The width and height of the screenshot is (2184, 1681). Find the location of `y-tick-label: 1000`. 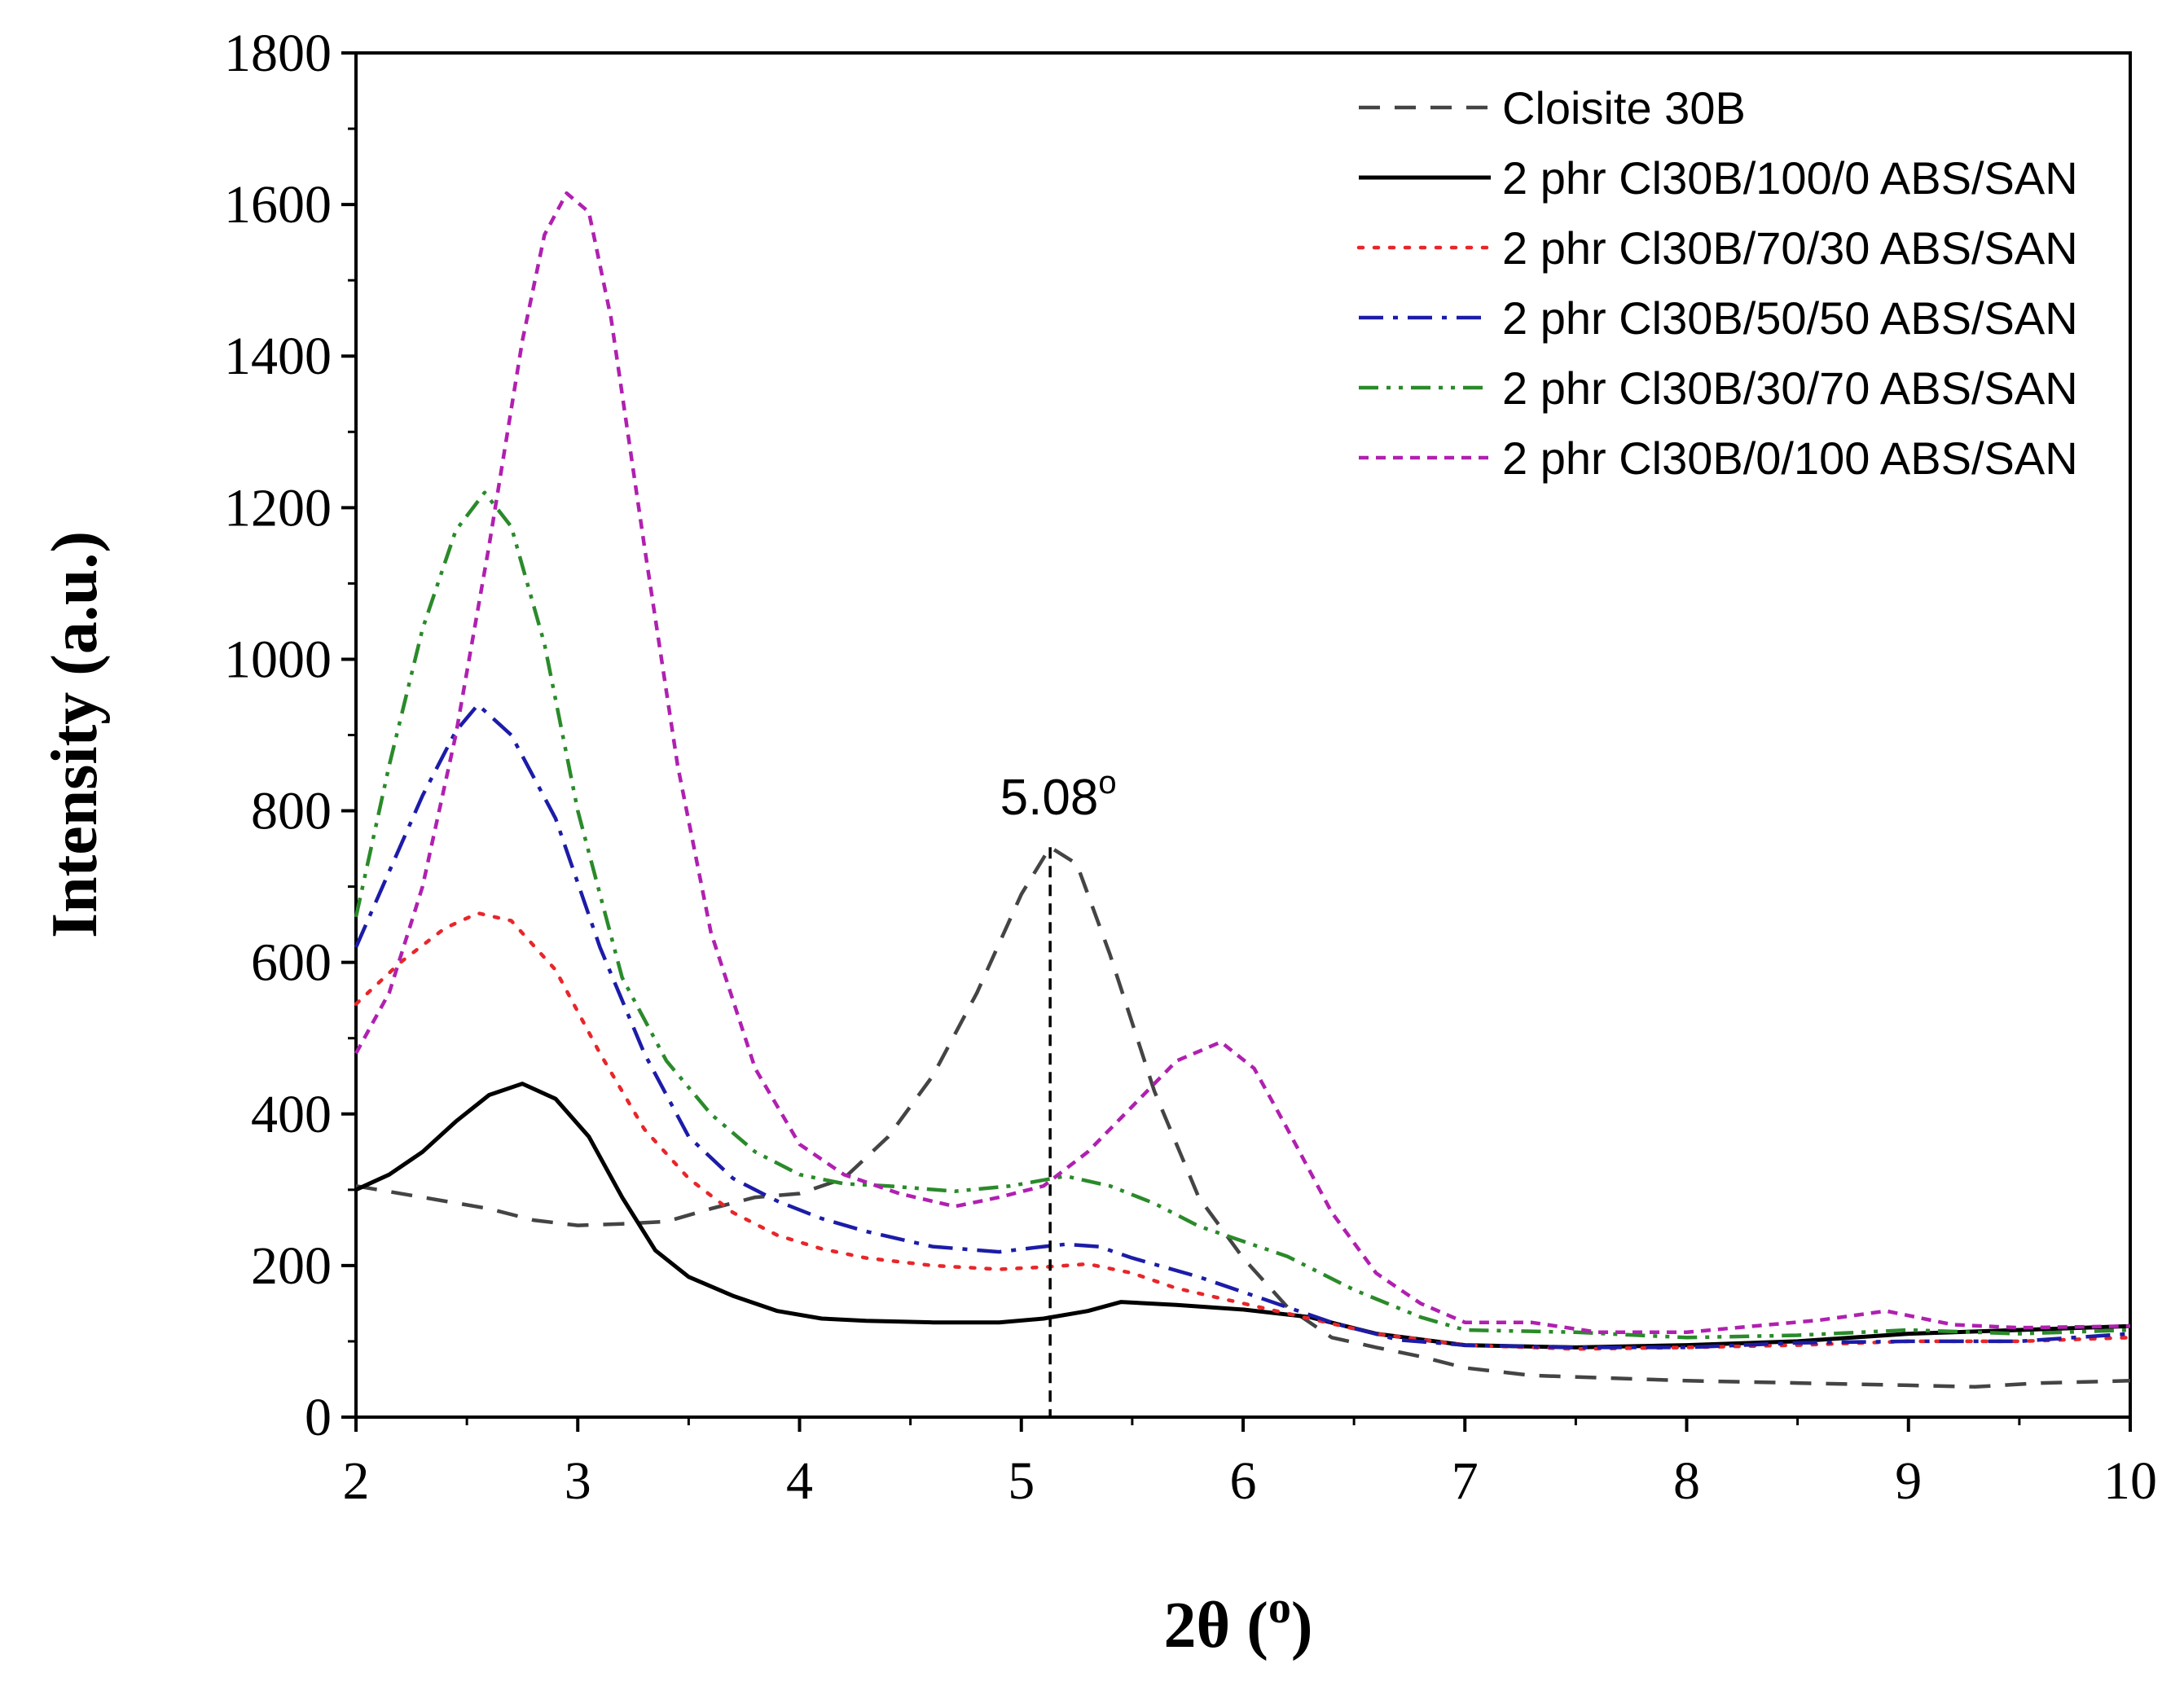

y-tick-label: 1000 is located at coordinates (278, 659).